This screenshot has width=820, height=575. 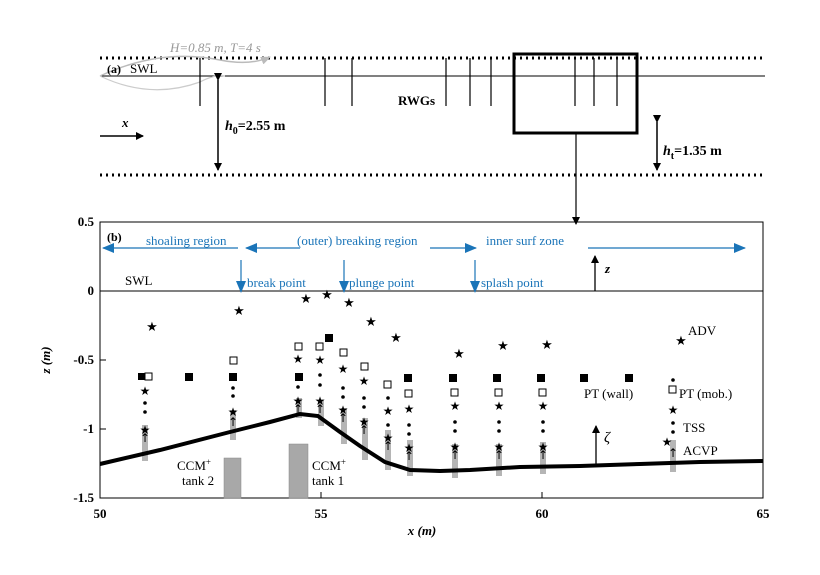 What do you see at coordinates (125, 122) in the screenshot?
I see `x-direction-label: x` at bounding box center [125, 122].